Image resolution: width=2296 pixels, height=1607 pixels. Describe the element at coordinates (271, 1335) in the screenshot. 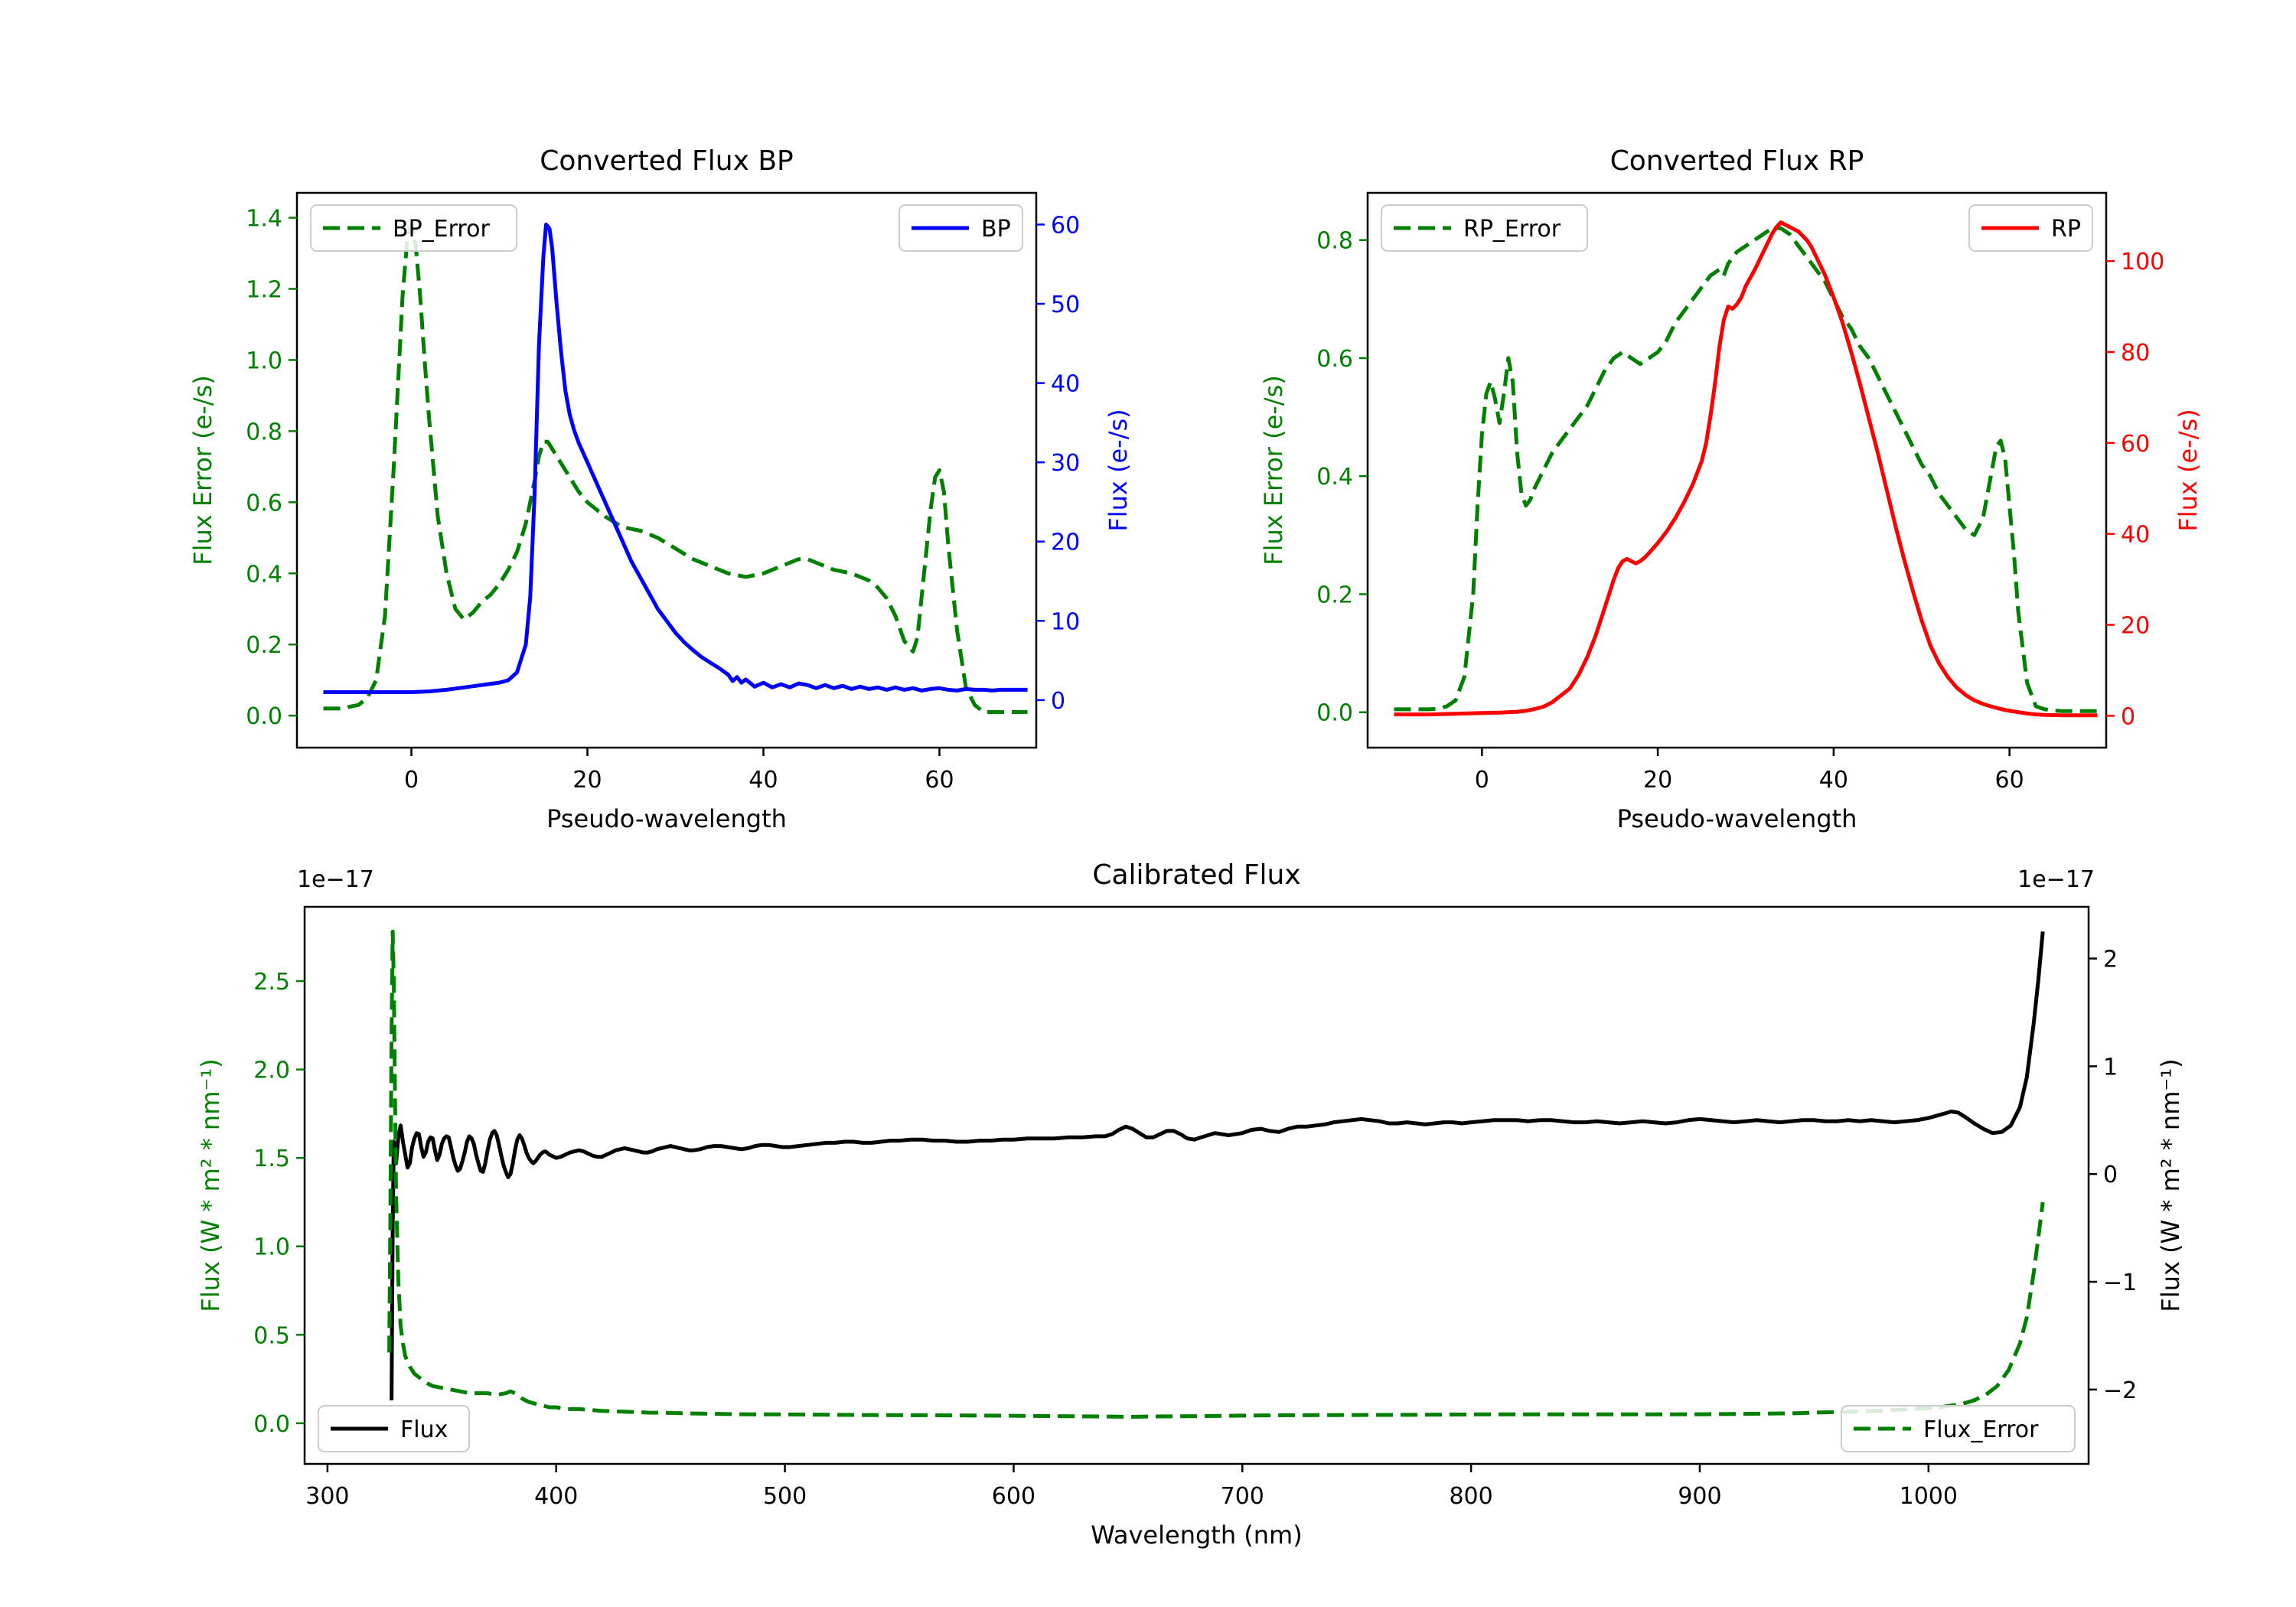

I see `y-tick-label: 0.5` at that location.